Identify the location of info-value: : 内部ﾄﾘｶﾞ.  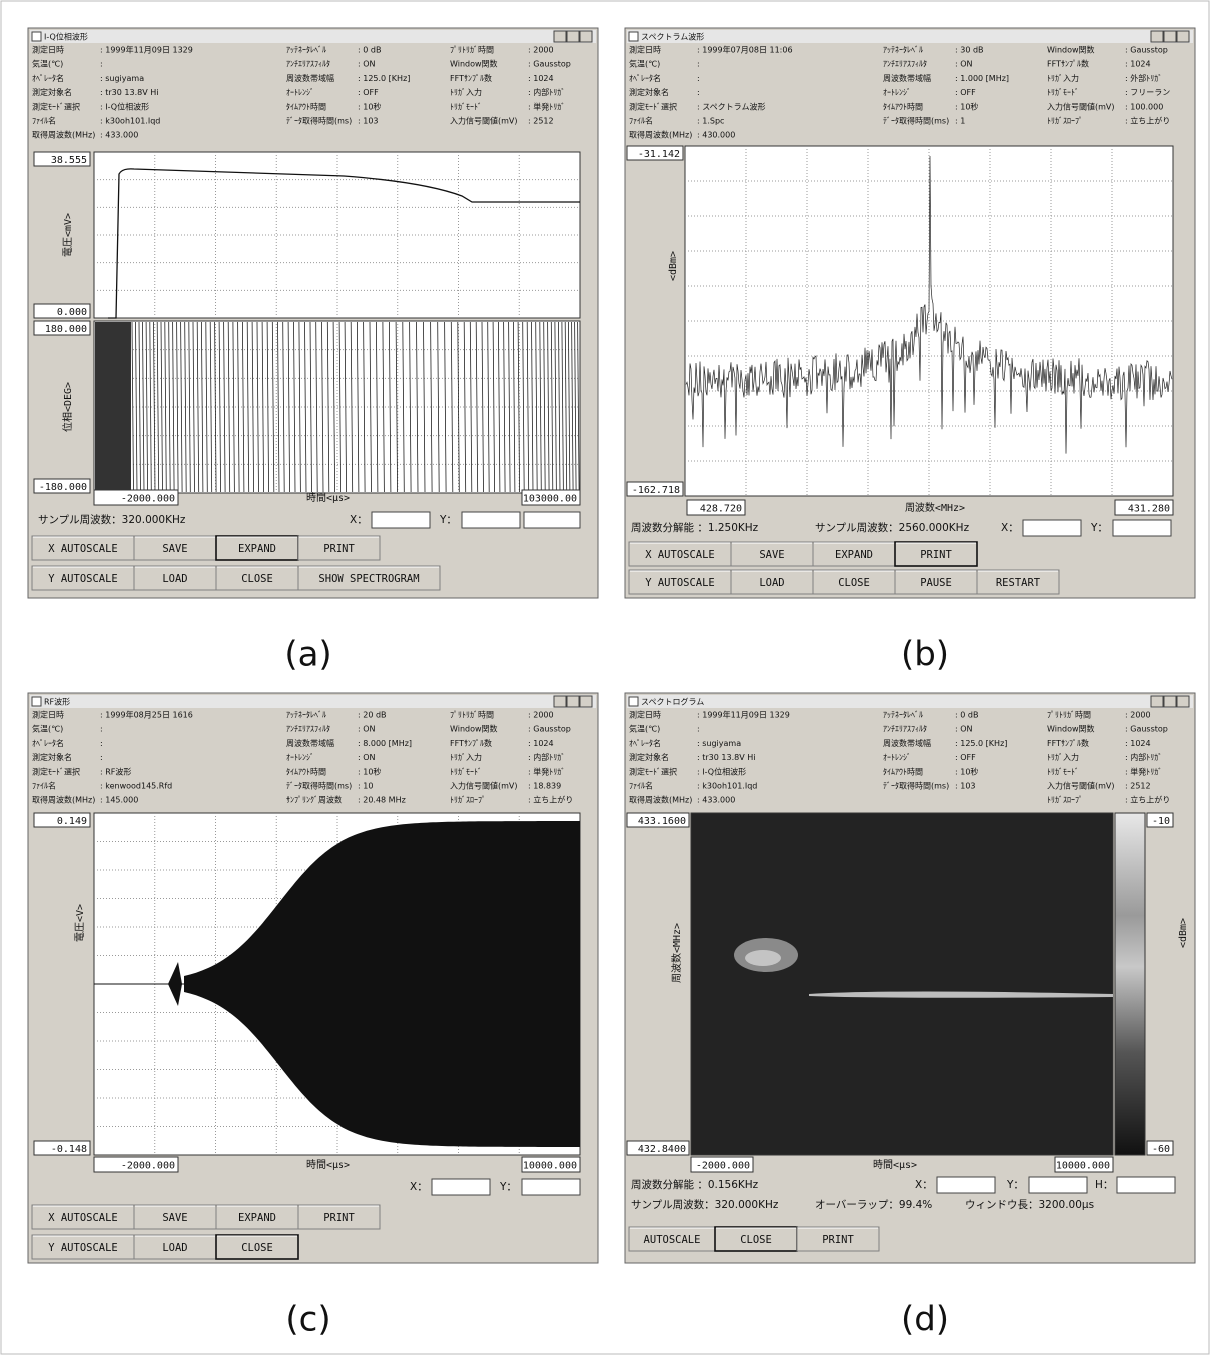
(1143, 757).